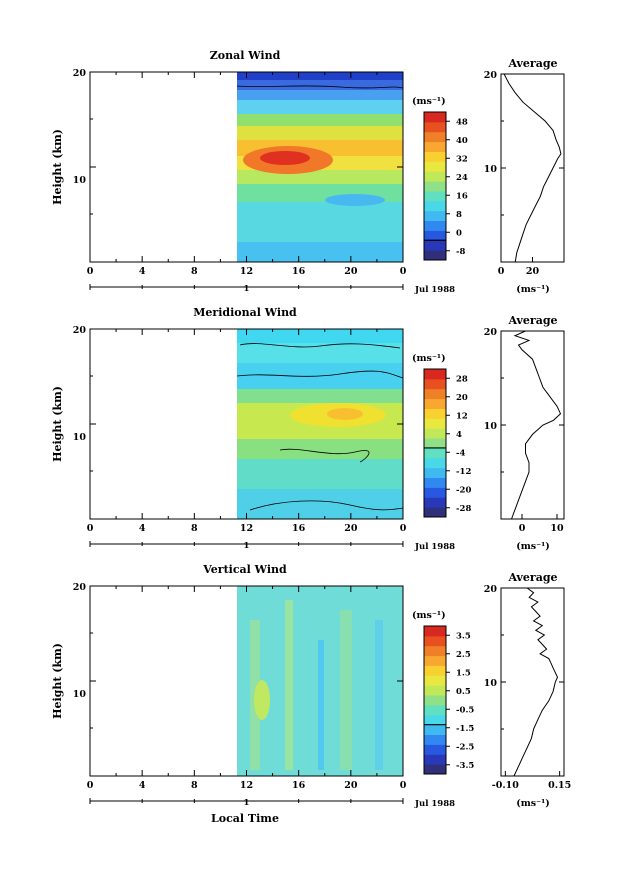  Describe the element at coordinates (245, 312) in the screenshot. I see `panel-title: Meridional Wind` at that location.